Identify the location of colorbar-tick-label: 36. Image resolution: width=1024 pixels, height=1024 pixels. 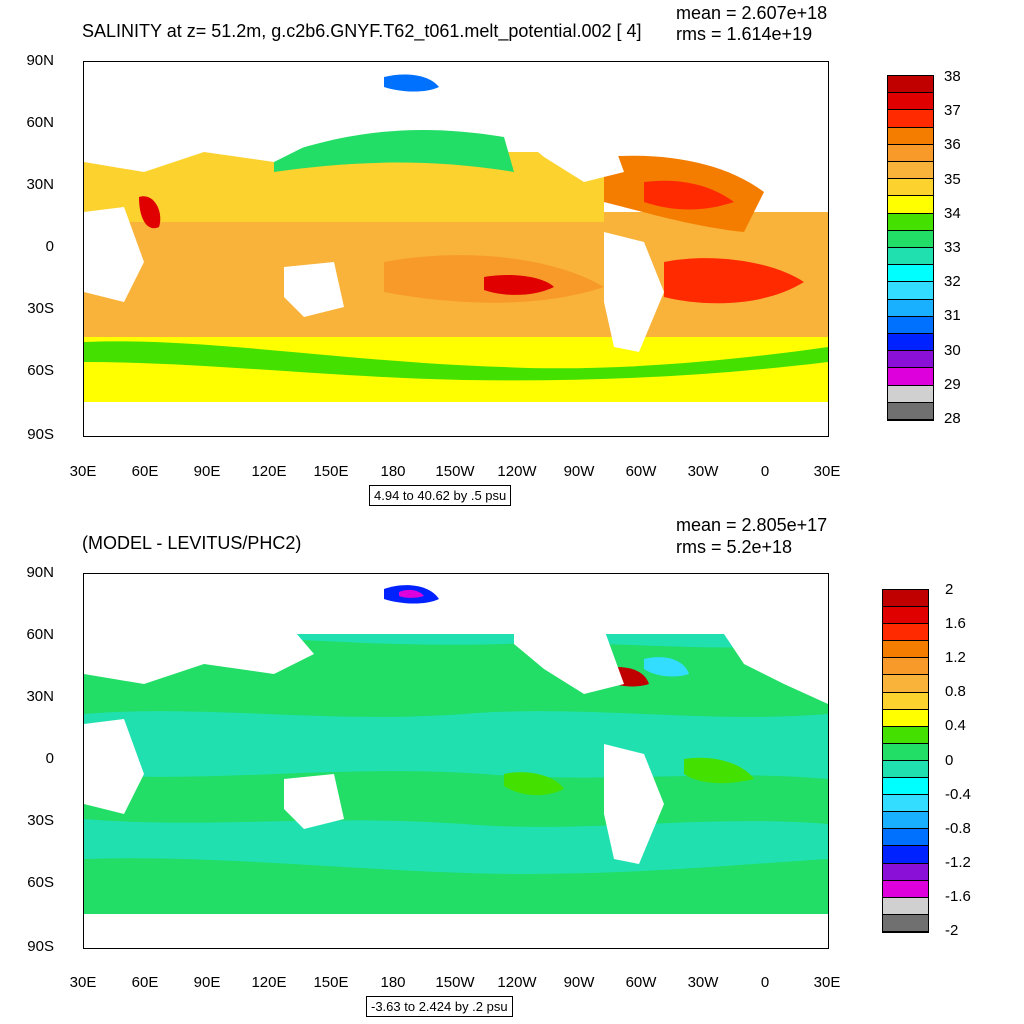
(952, 145).